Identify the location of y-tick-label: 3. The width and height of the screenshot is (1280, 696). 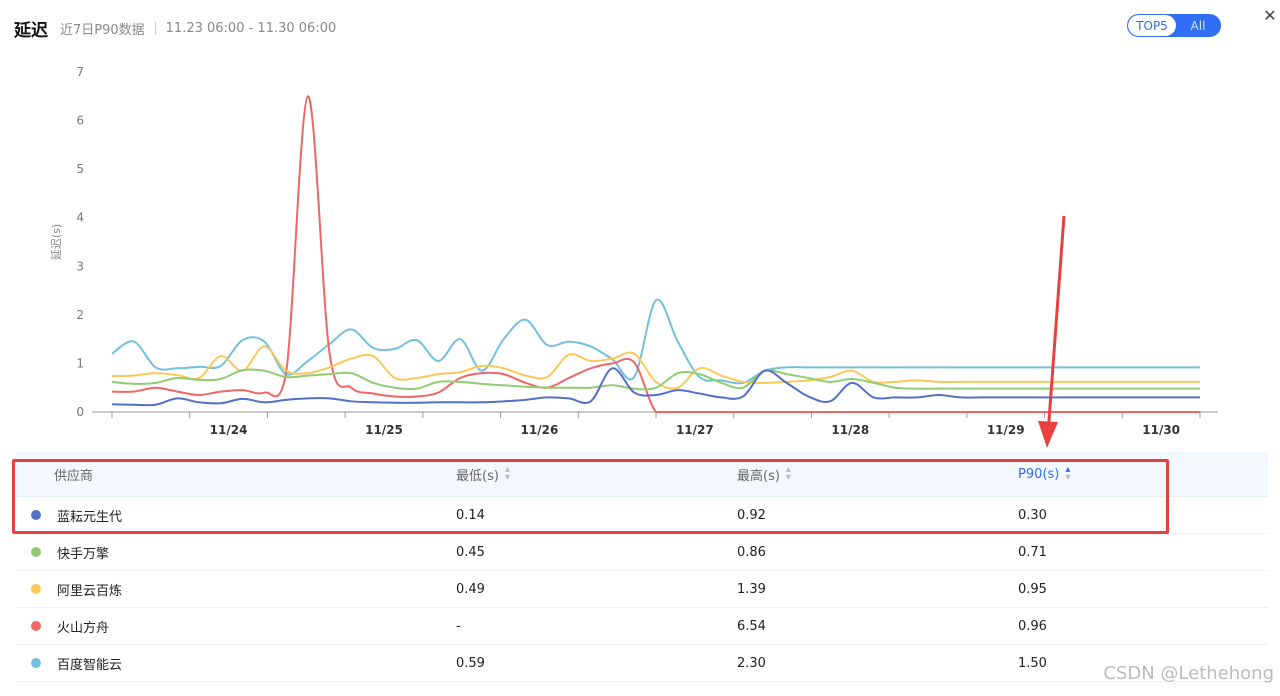
(80, 266).